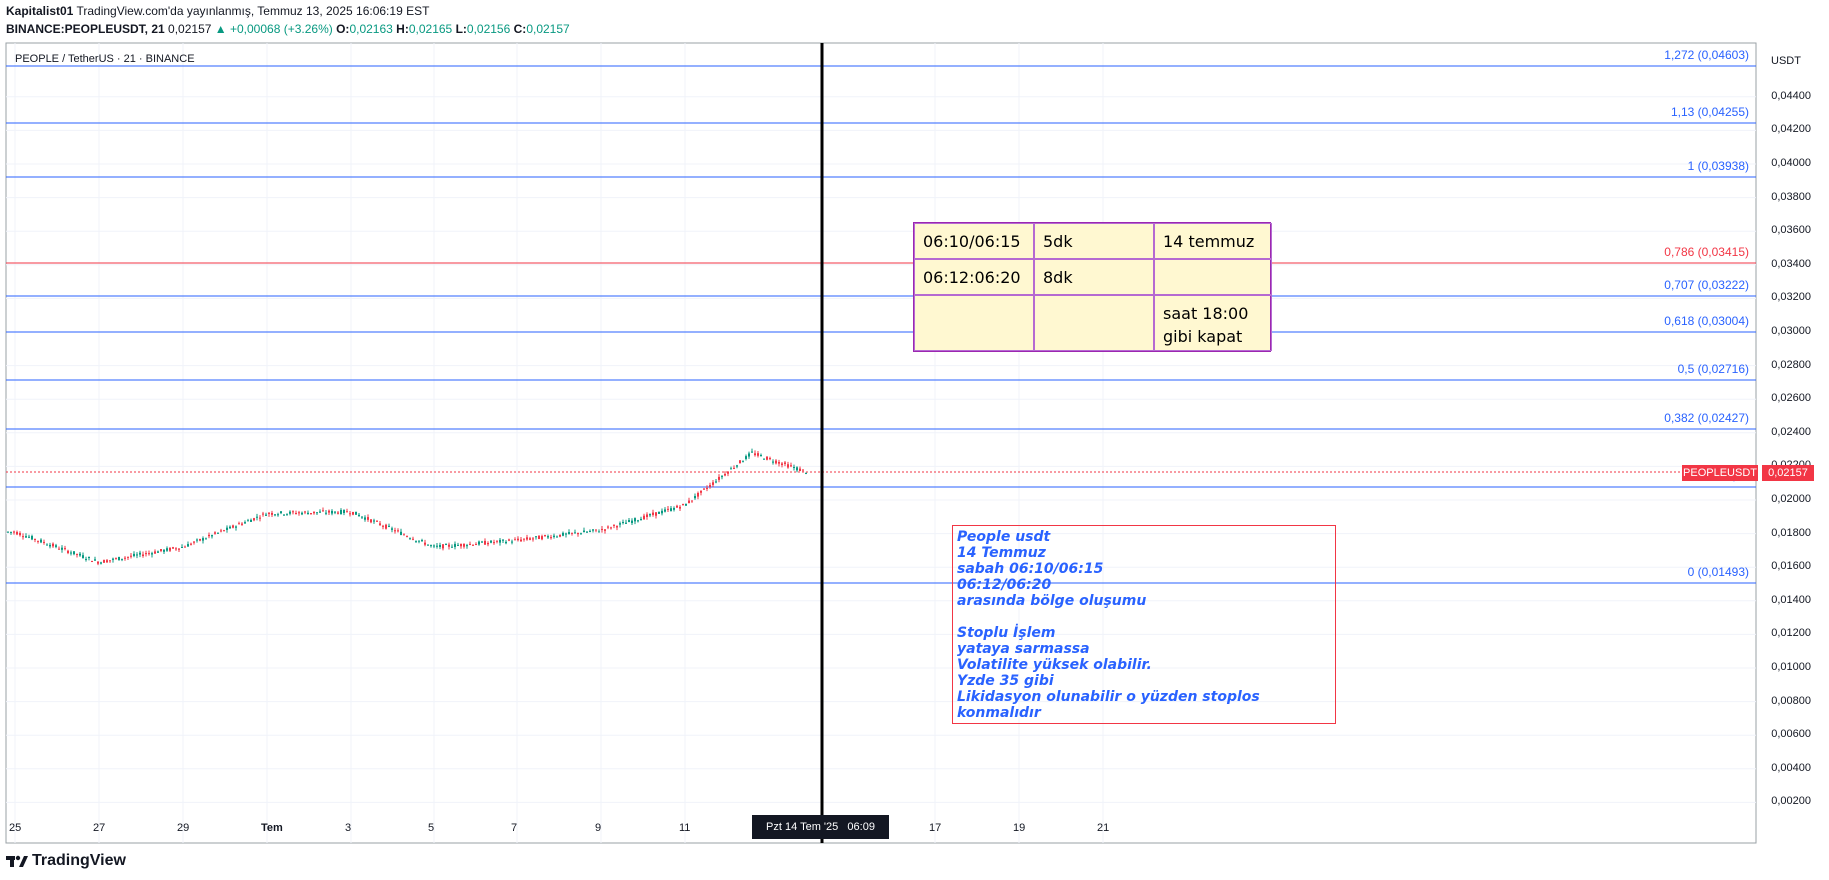 The height and width of the screenshot is (880, 1829). Describe the element at coordinates (1791, 734) in the screenshot. I see `price-tick: 0,00600` at that location.